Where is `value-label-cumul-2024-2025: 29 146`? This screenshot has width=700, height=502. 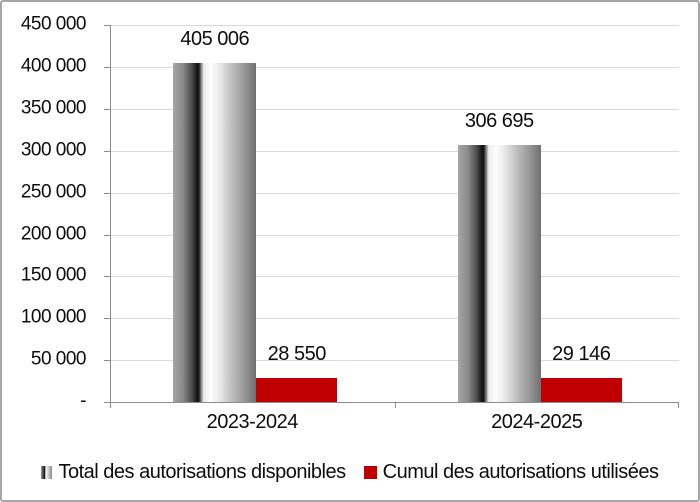
value-label-cumul-2024-2025: 29 146 is located at coordinates (581, 353).